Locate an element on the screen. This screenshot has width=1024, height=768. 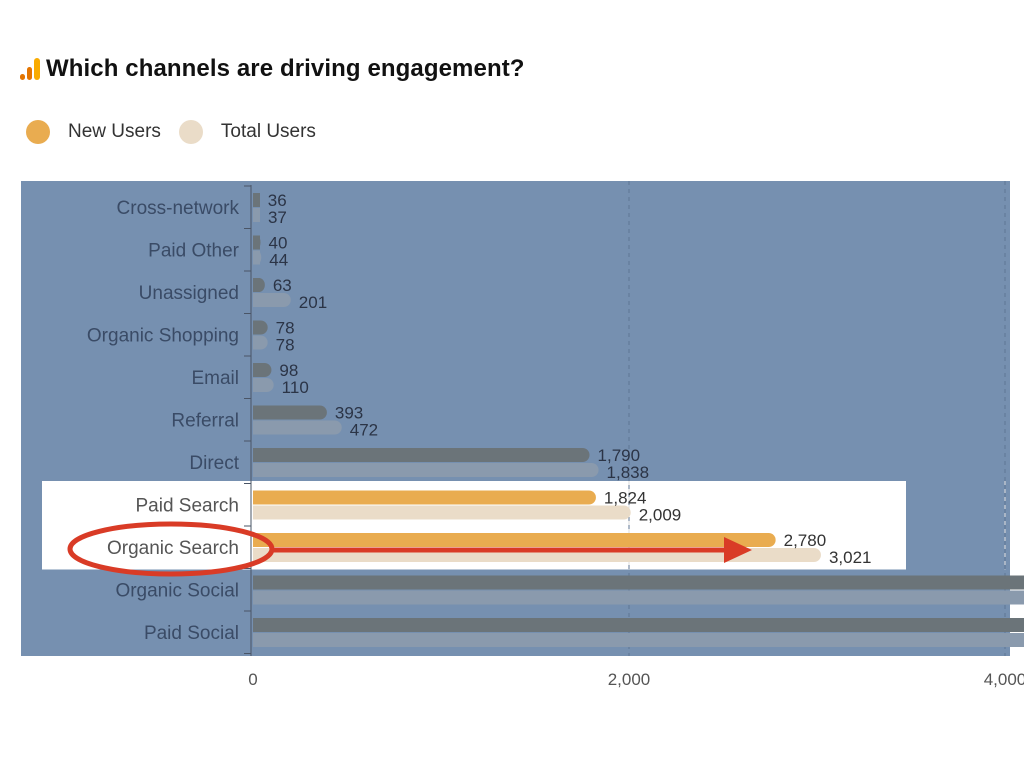
category-label-organic-search: Organic Search is located at coordinates (173, 548).